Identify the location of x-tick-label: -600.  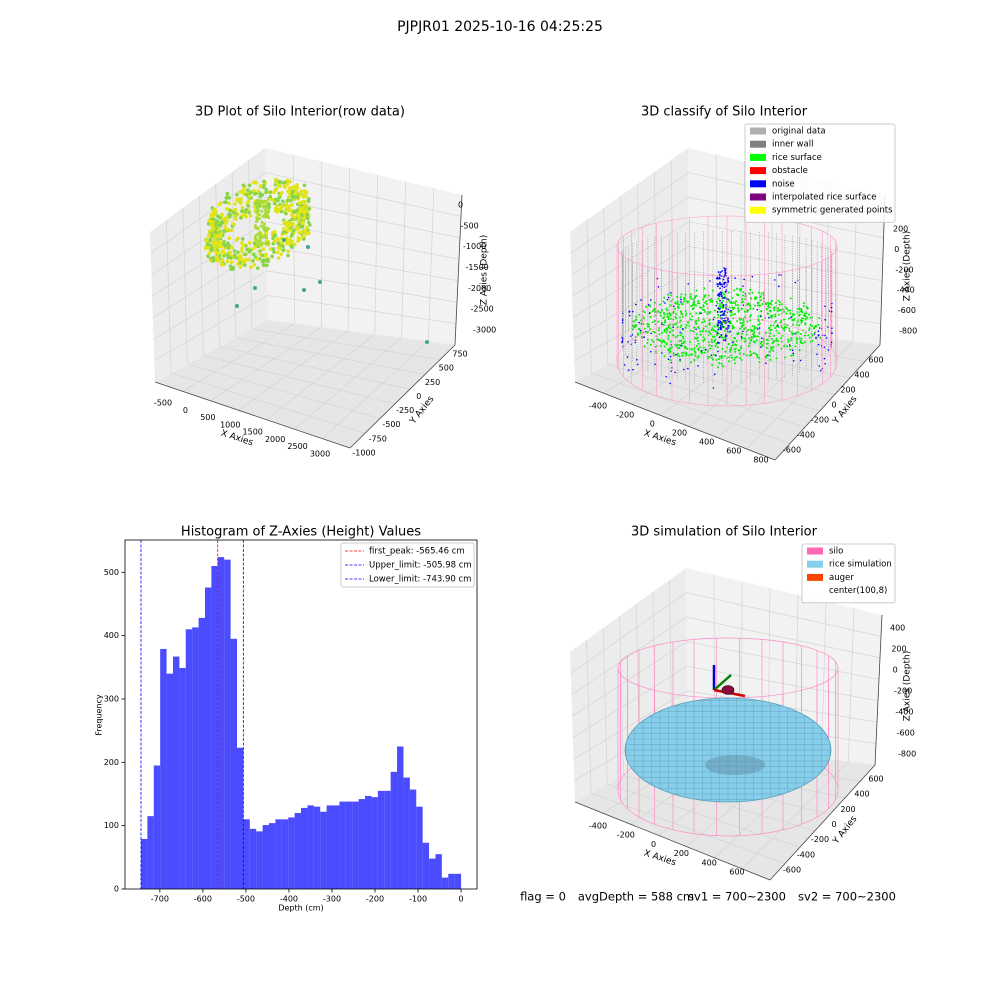
(203, 899).